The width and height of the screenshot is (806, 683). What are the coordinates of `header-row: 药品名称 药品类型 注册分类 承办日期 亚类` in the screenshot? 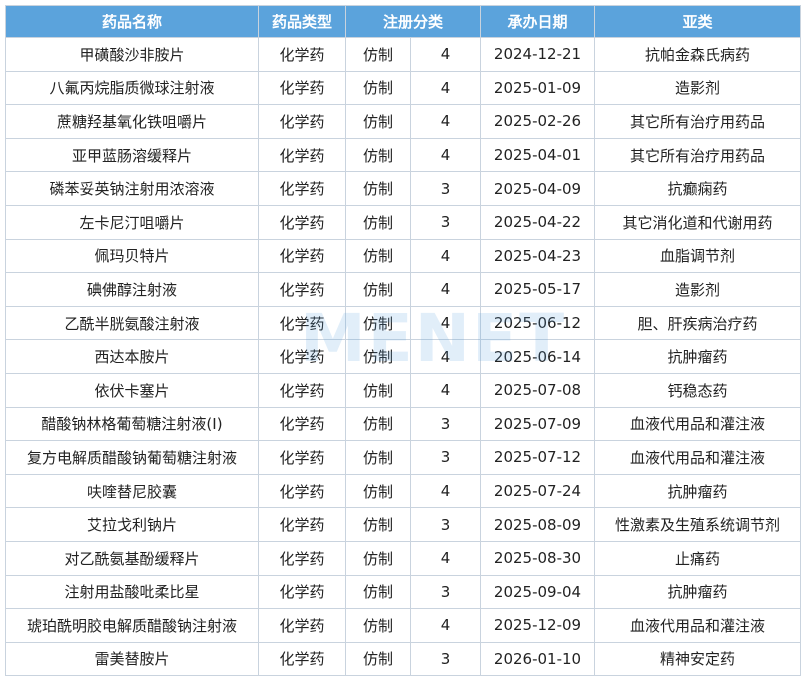 It's located at (403, 21).